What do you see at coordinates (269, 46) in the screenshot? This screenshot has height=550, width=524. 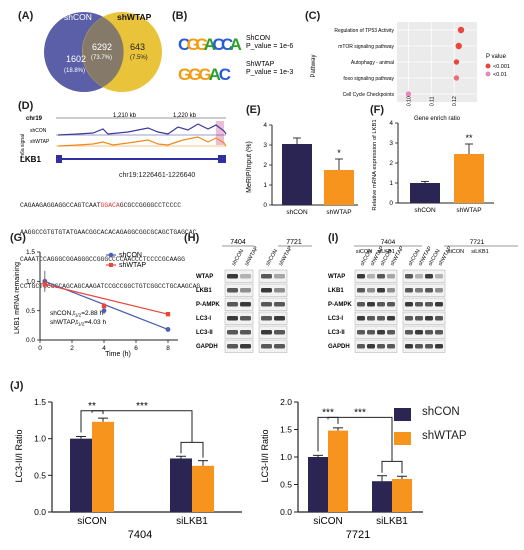 I see `motif1-p: P_value = 1e-6` at bounding box center [269, 46].